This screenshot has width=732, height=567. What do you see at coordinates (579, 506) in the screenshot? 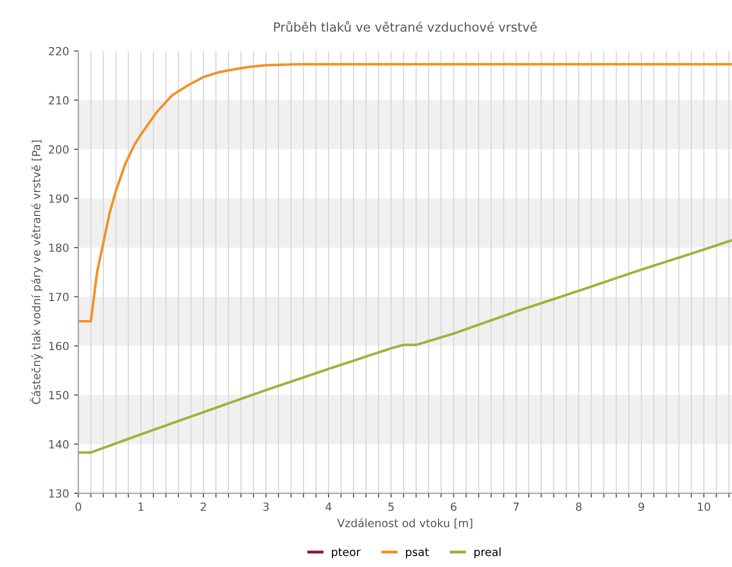
I see `x-tick-label: 8` at bounding box center [579, 506].